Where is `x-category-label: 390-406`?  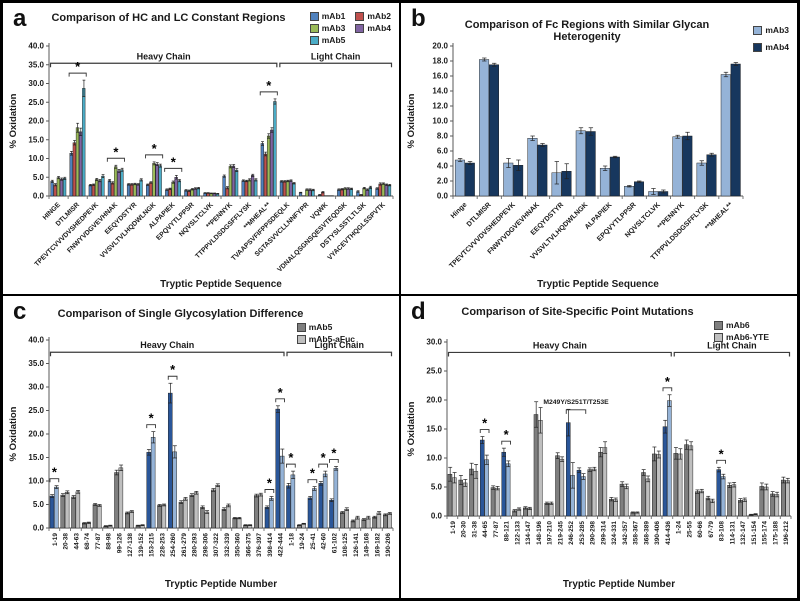 x-category-label: 390-406 is located at coordinates (657, 533).